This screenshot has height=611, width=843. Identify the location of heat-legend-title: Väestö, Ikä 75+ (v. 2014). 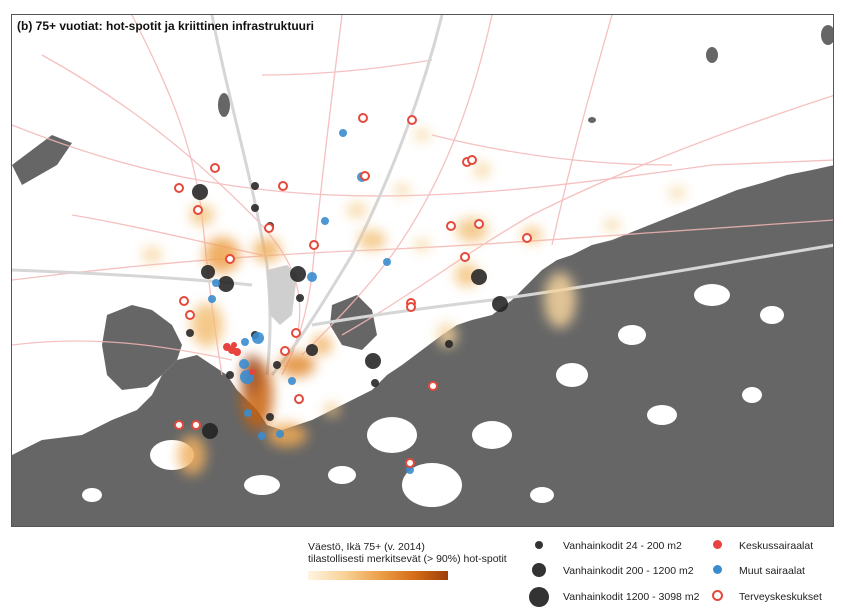
(366, 547).